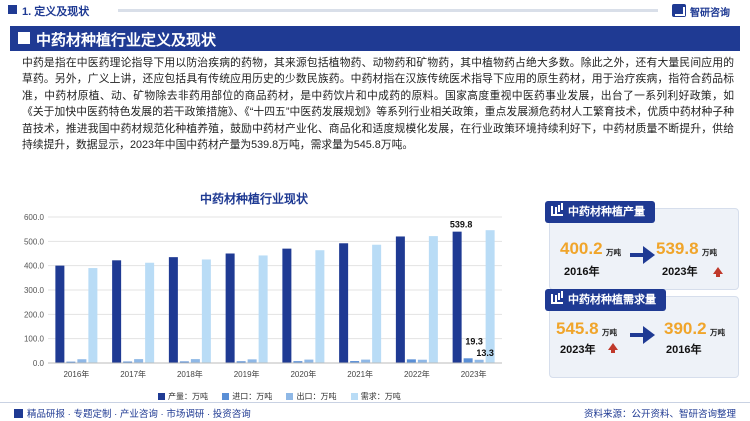  I want to click on title-banner: 中药材种植行业定义及现状, so click(375, 38).